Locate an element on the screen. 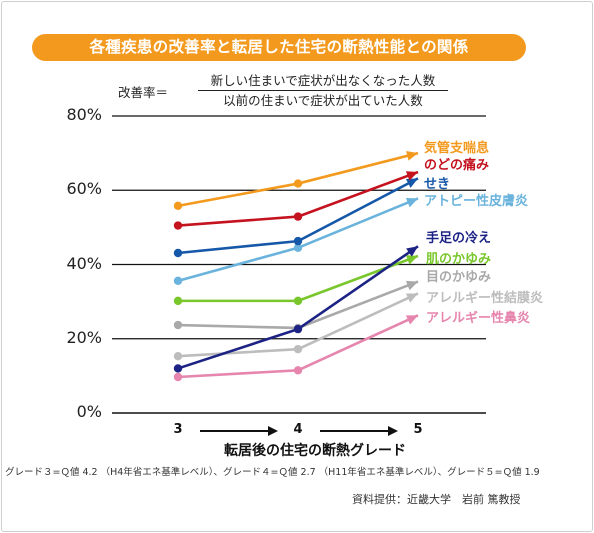 This screenshot has height=533, width=594. x-tick-label-5: 5 is located at coordinates (418, 429).